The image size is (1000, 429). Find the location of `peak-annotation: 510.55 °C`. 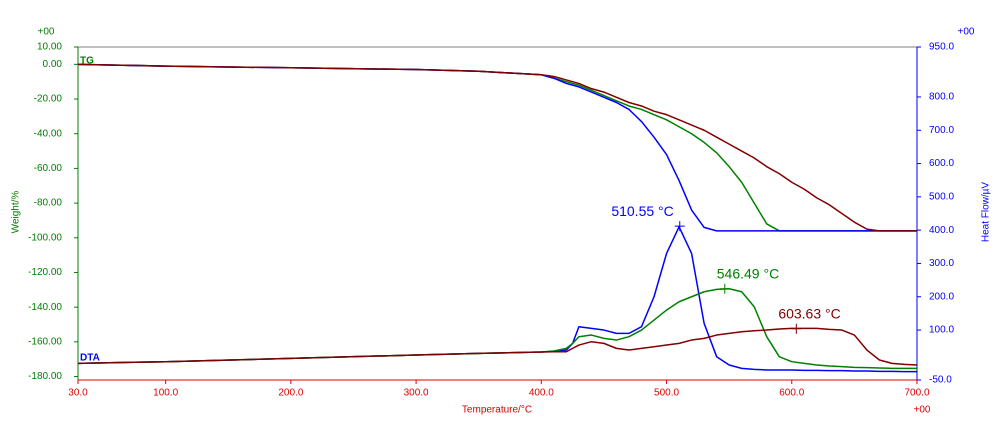

peak-annotation: 510.55 °C is located at coordinates (642, 211).